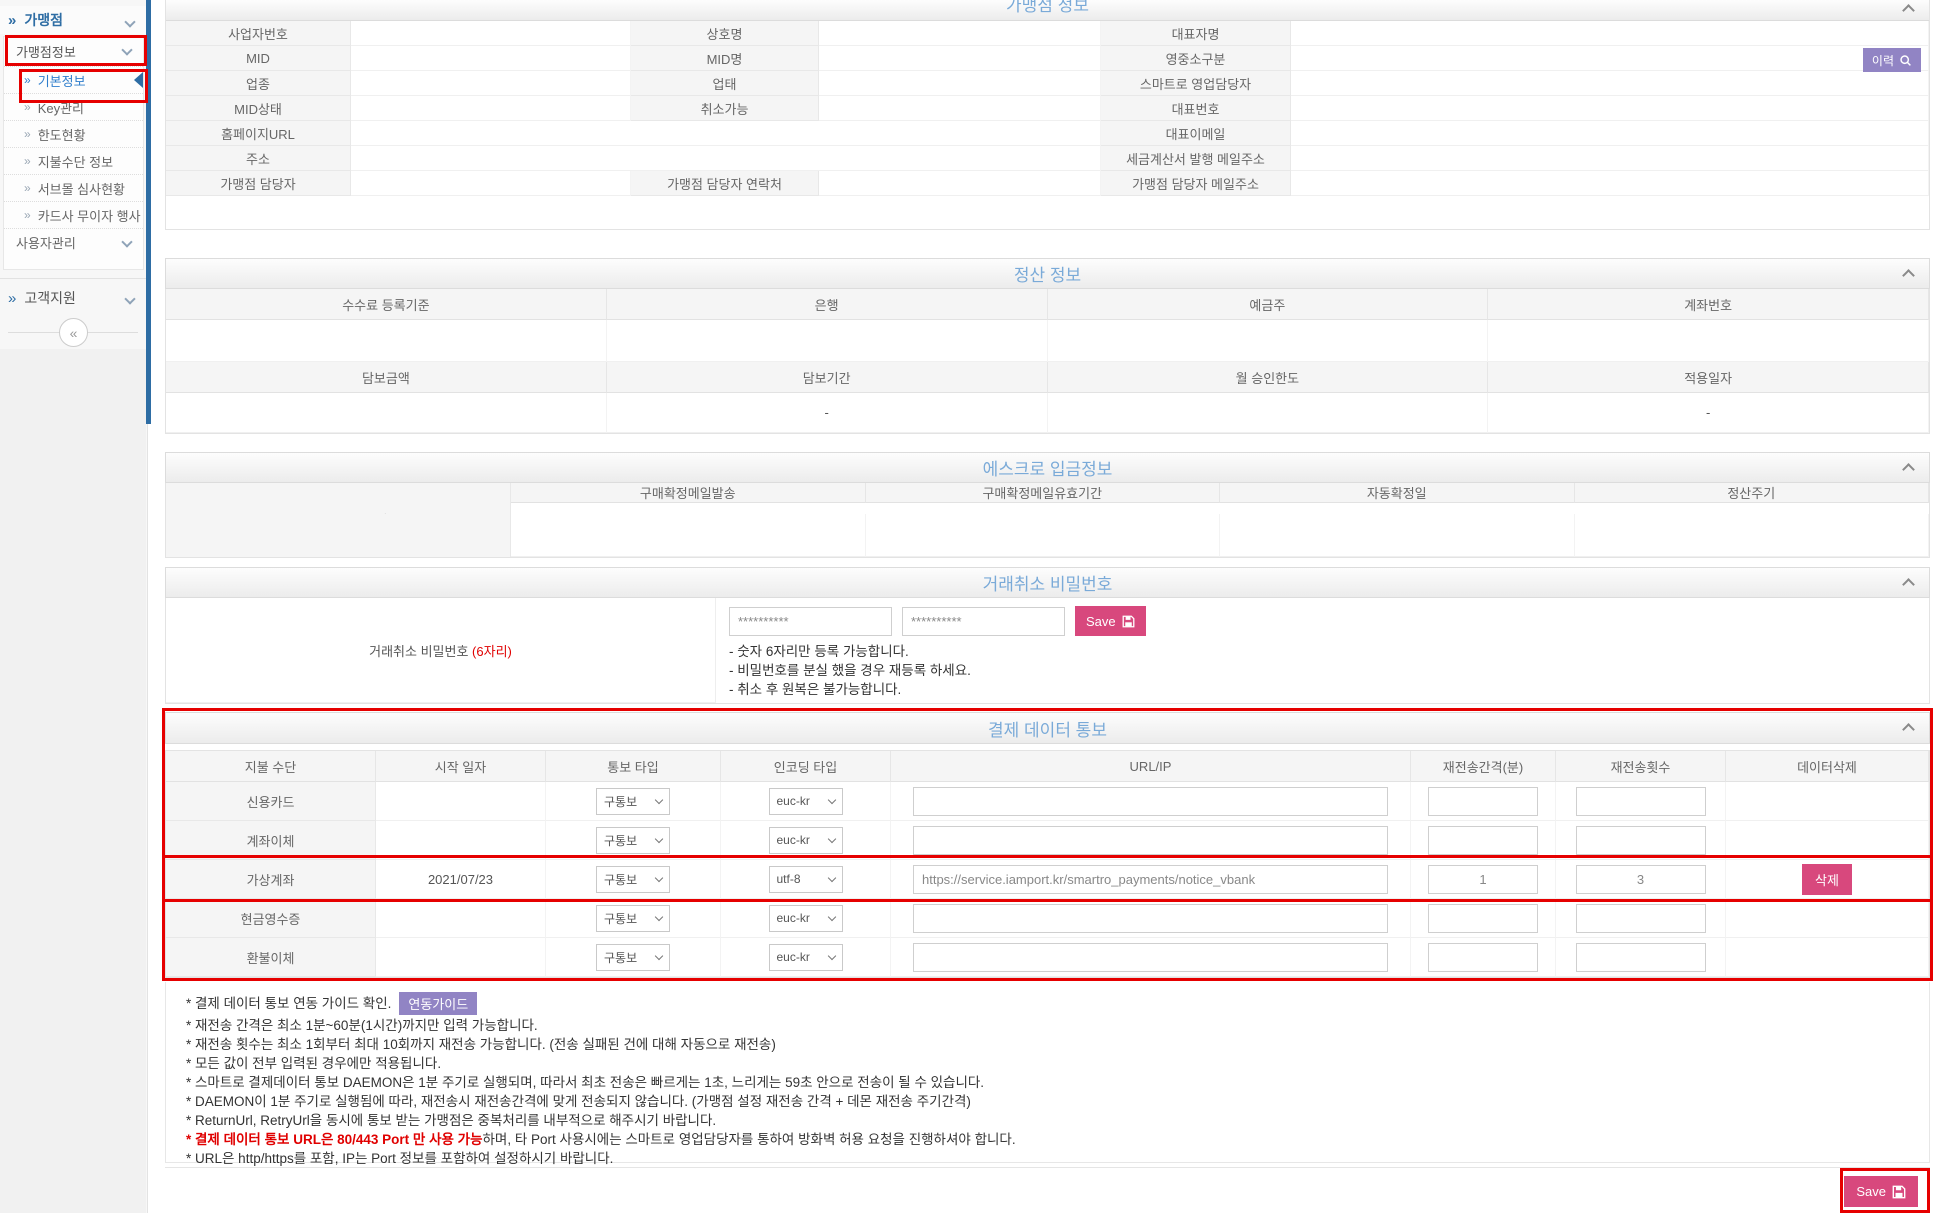  I want to click on sidebar-item-submall-review: » 서브몰 심사현황, so click(73, 187).